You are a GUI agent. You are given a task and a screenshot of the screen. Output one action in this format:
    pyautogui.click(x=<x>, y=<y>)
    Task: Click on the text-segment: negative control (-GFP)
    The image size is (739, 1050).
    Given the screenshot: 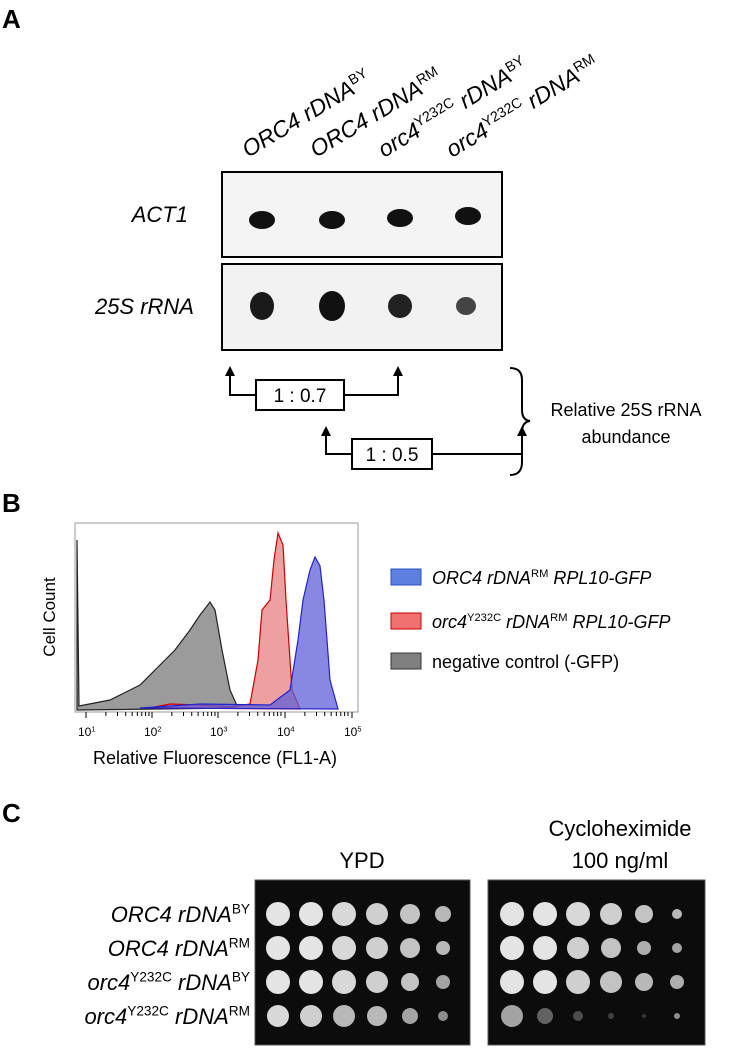 What is the action you would take?
    pyautogui.click(x=525, y=662)
    